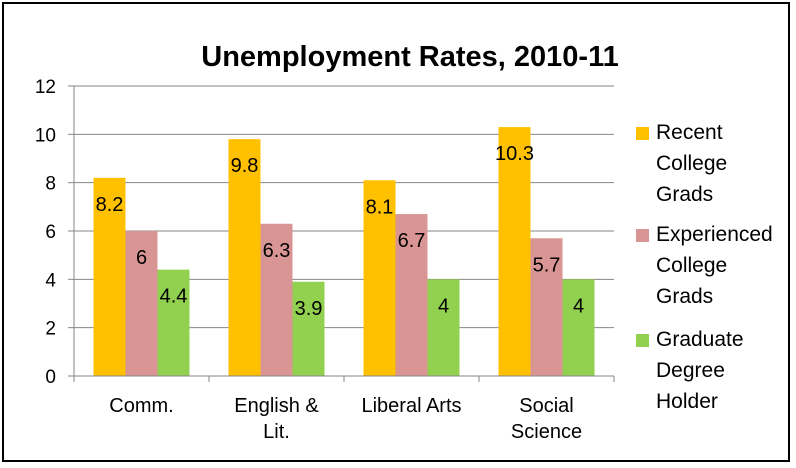  I want to click on x-tick-label: Liberal Arts, so click(411, 406).